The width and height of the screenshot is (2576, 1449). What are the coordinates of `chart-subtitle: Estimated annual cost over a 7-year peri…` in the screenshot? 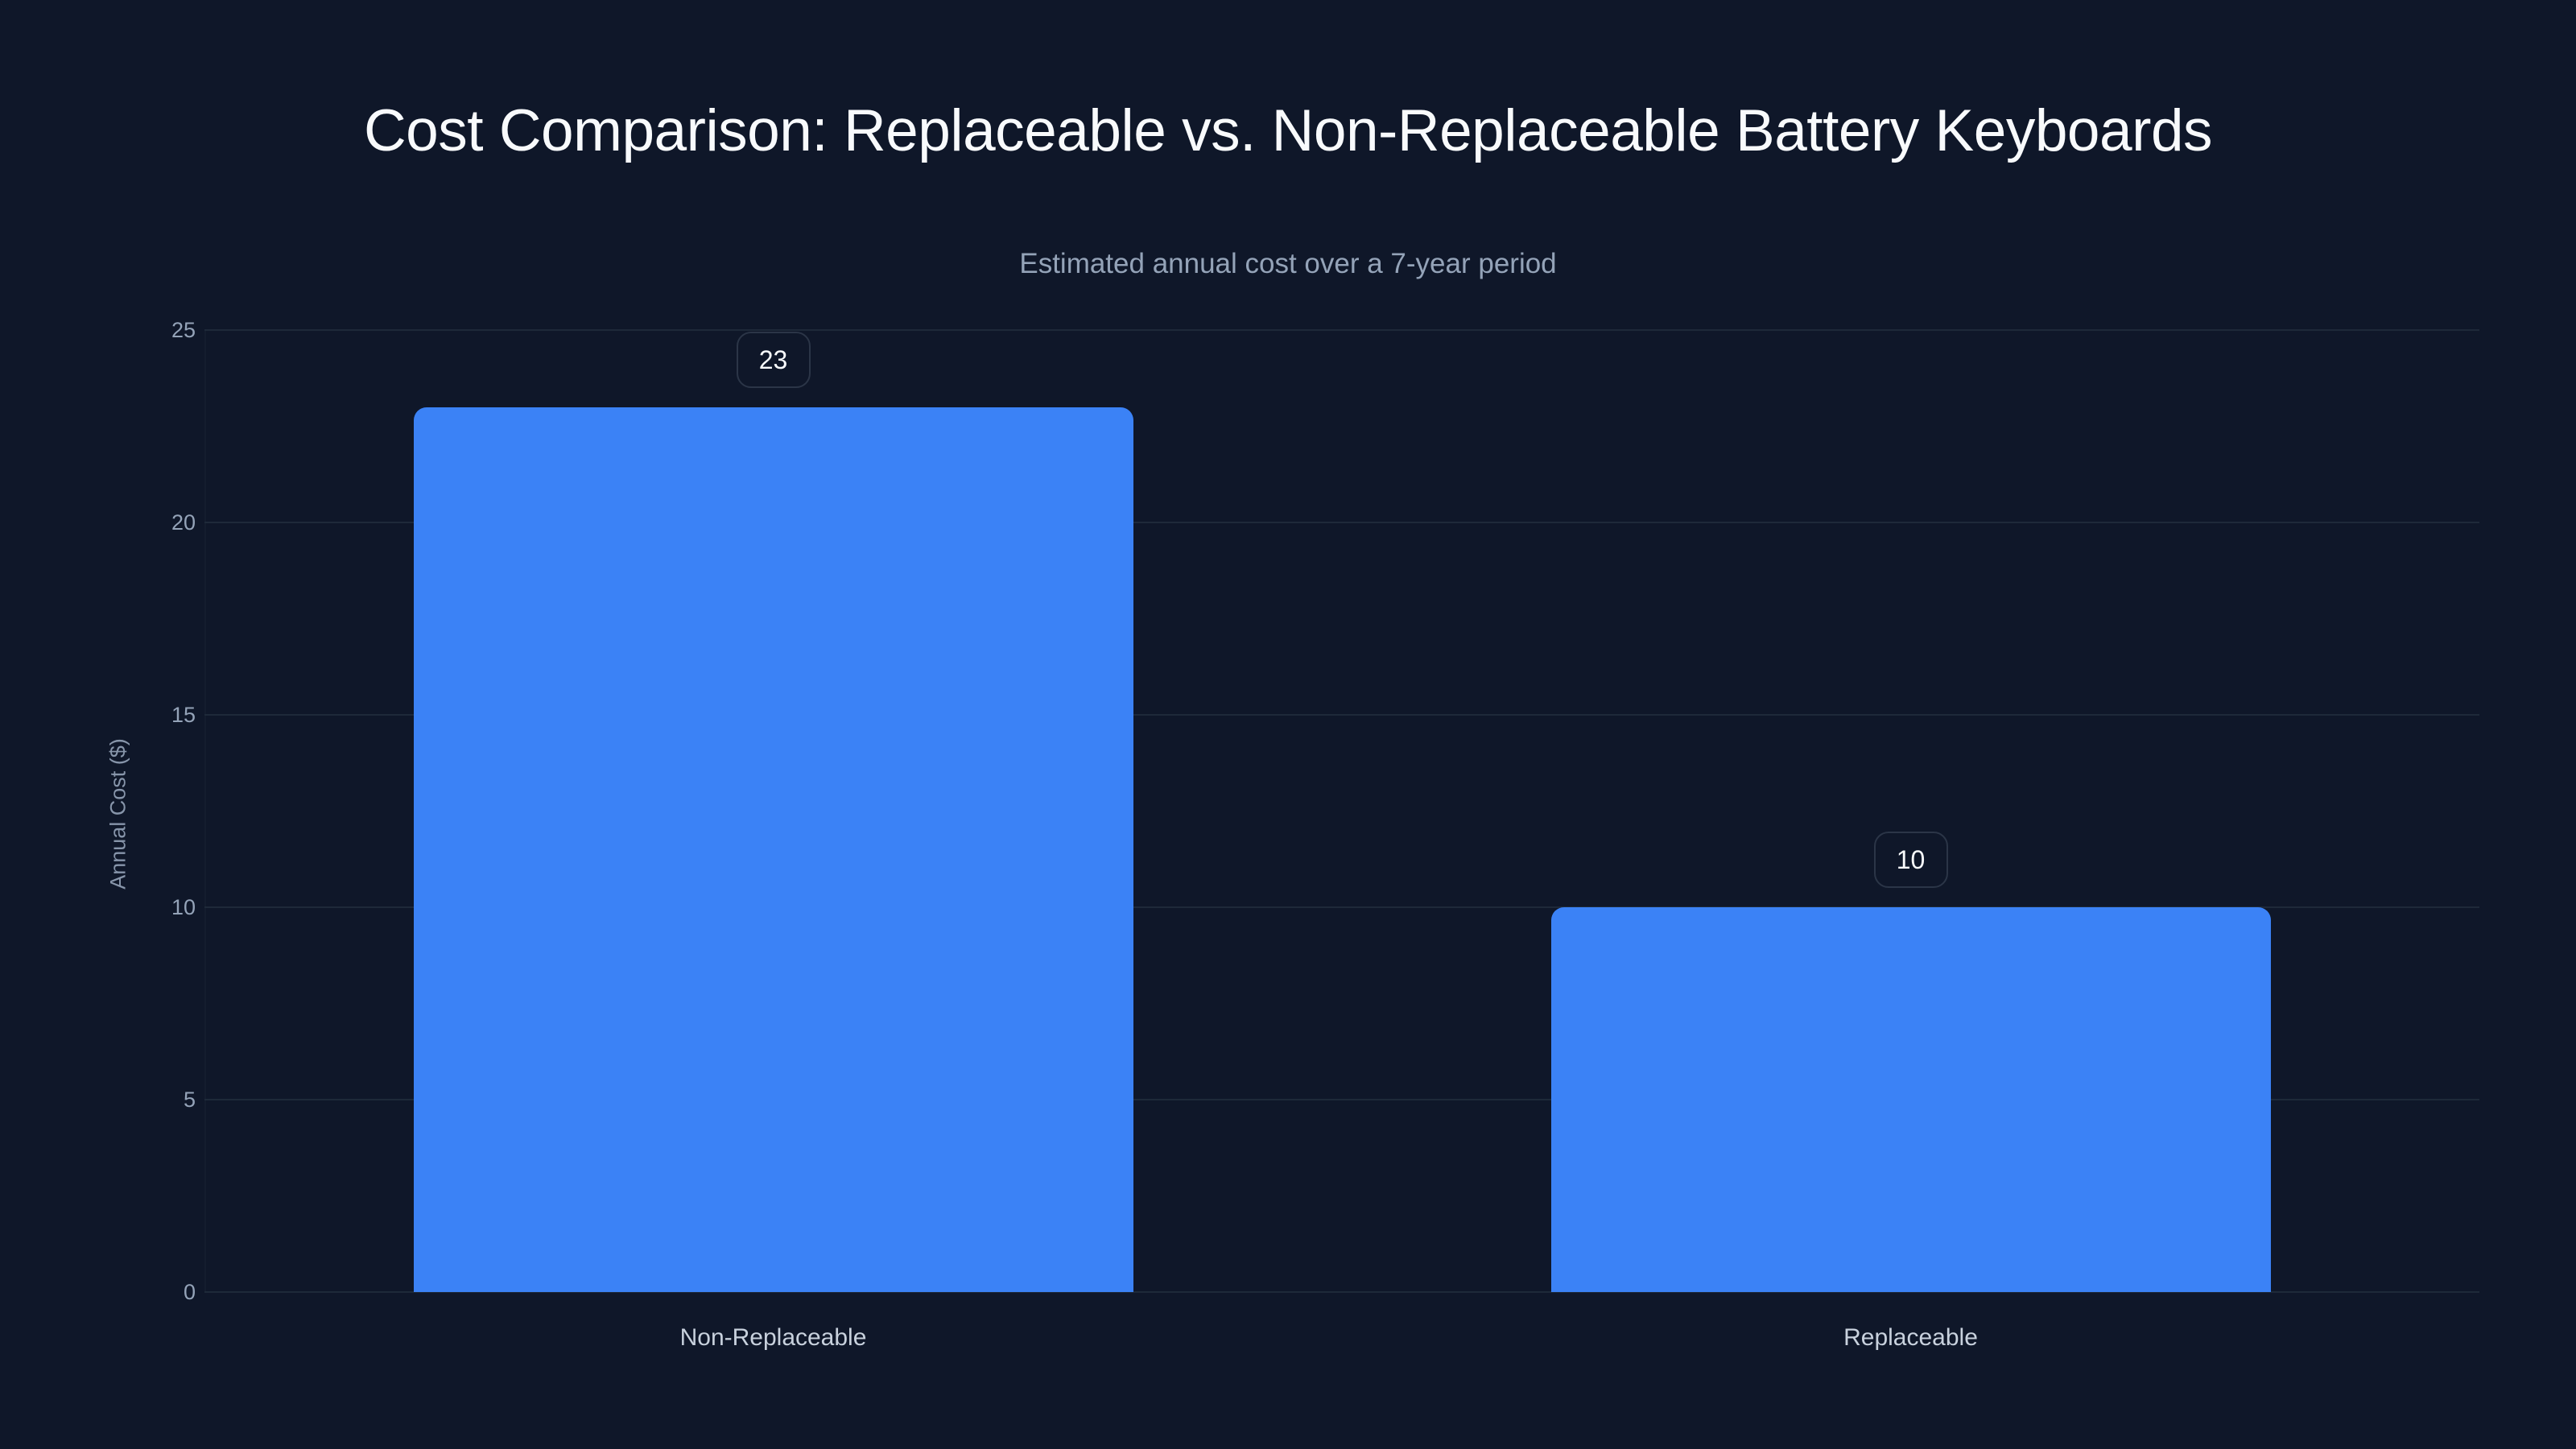 It's located at (1288, 263).